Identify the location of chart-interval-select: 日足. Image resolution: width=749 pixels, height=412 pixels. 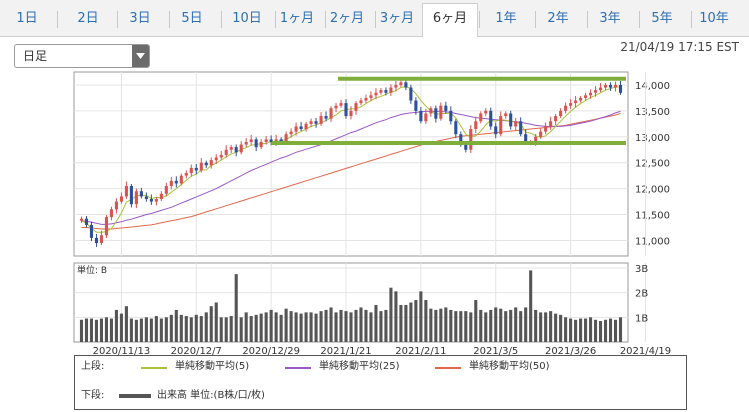
(82, 56).